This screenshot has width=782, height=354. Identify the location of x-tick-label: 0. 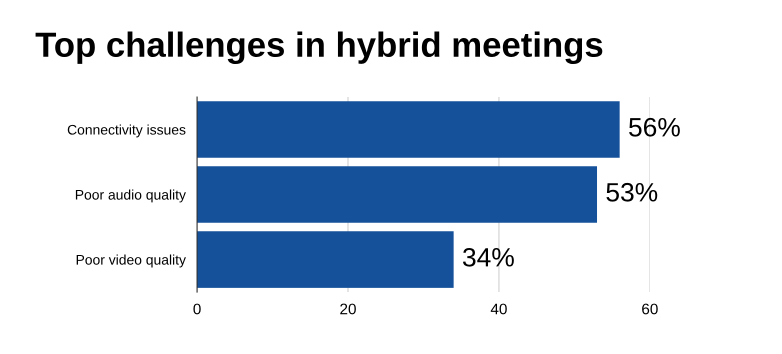
(197, 309).